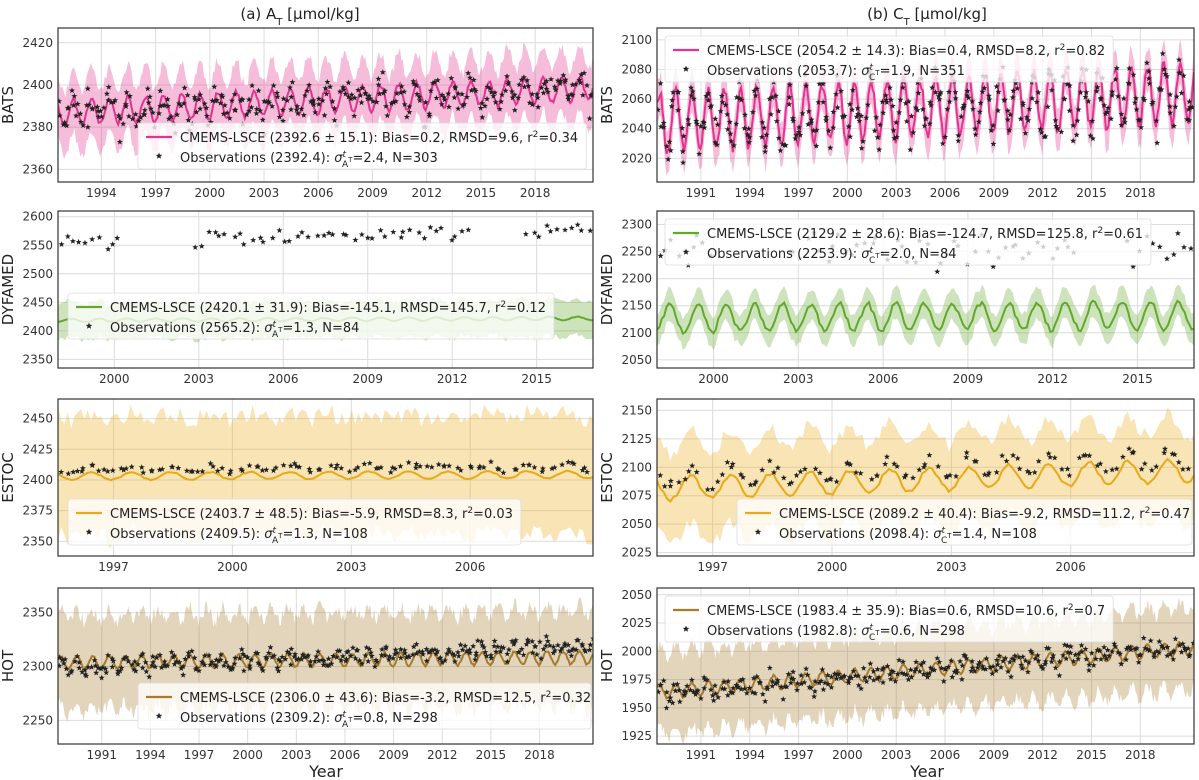 The height and width of the screenshot is (780, 1199). What do you see at coordinates (925, 477) in the screenshot?
I see `plot-frame` at bounding box center [925, 477].